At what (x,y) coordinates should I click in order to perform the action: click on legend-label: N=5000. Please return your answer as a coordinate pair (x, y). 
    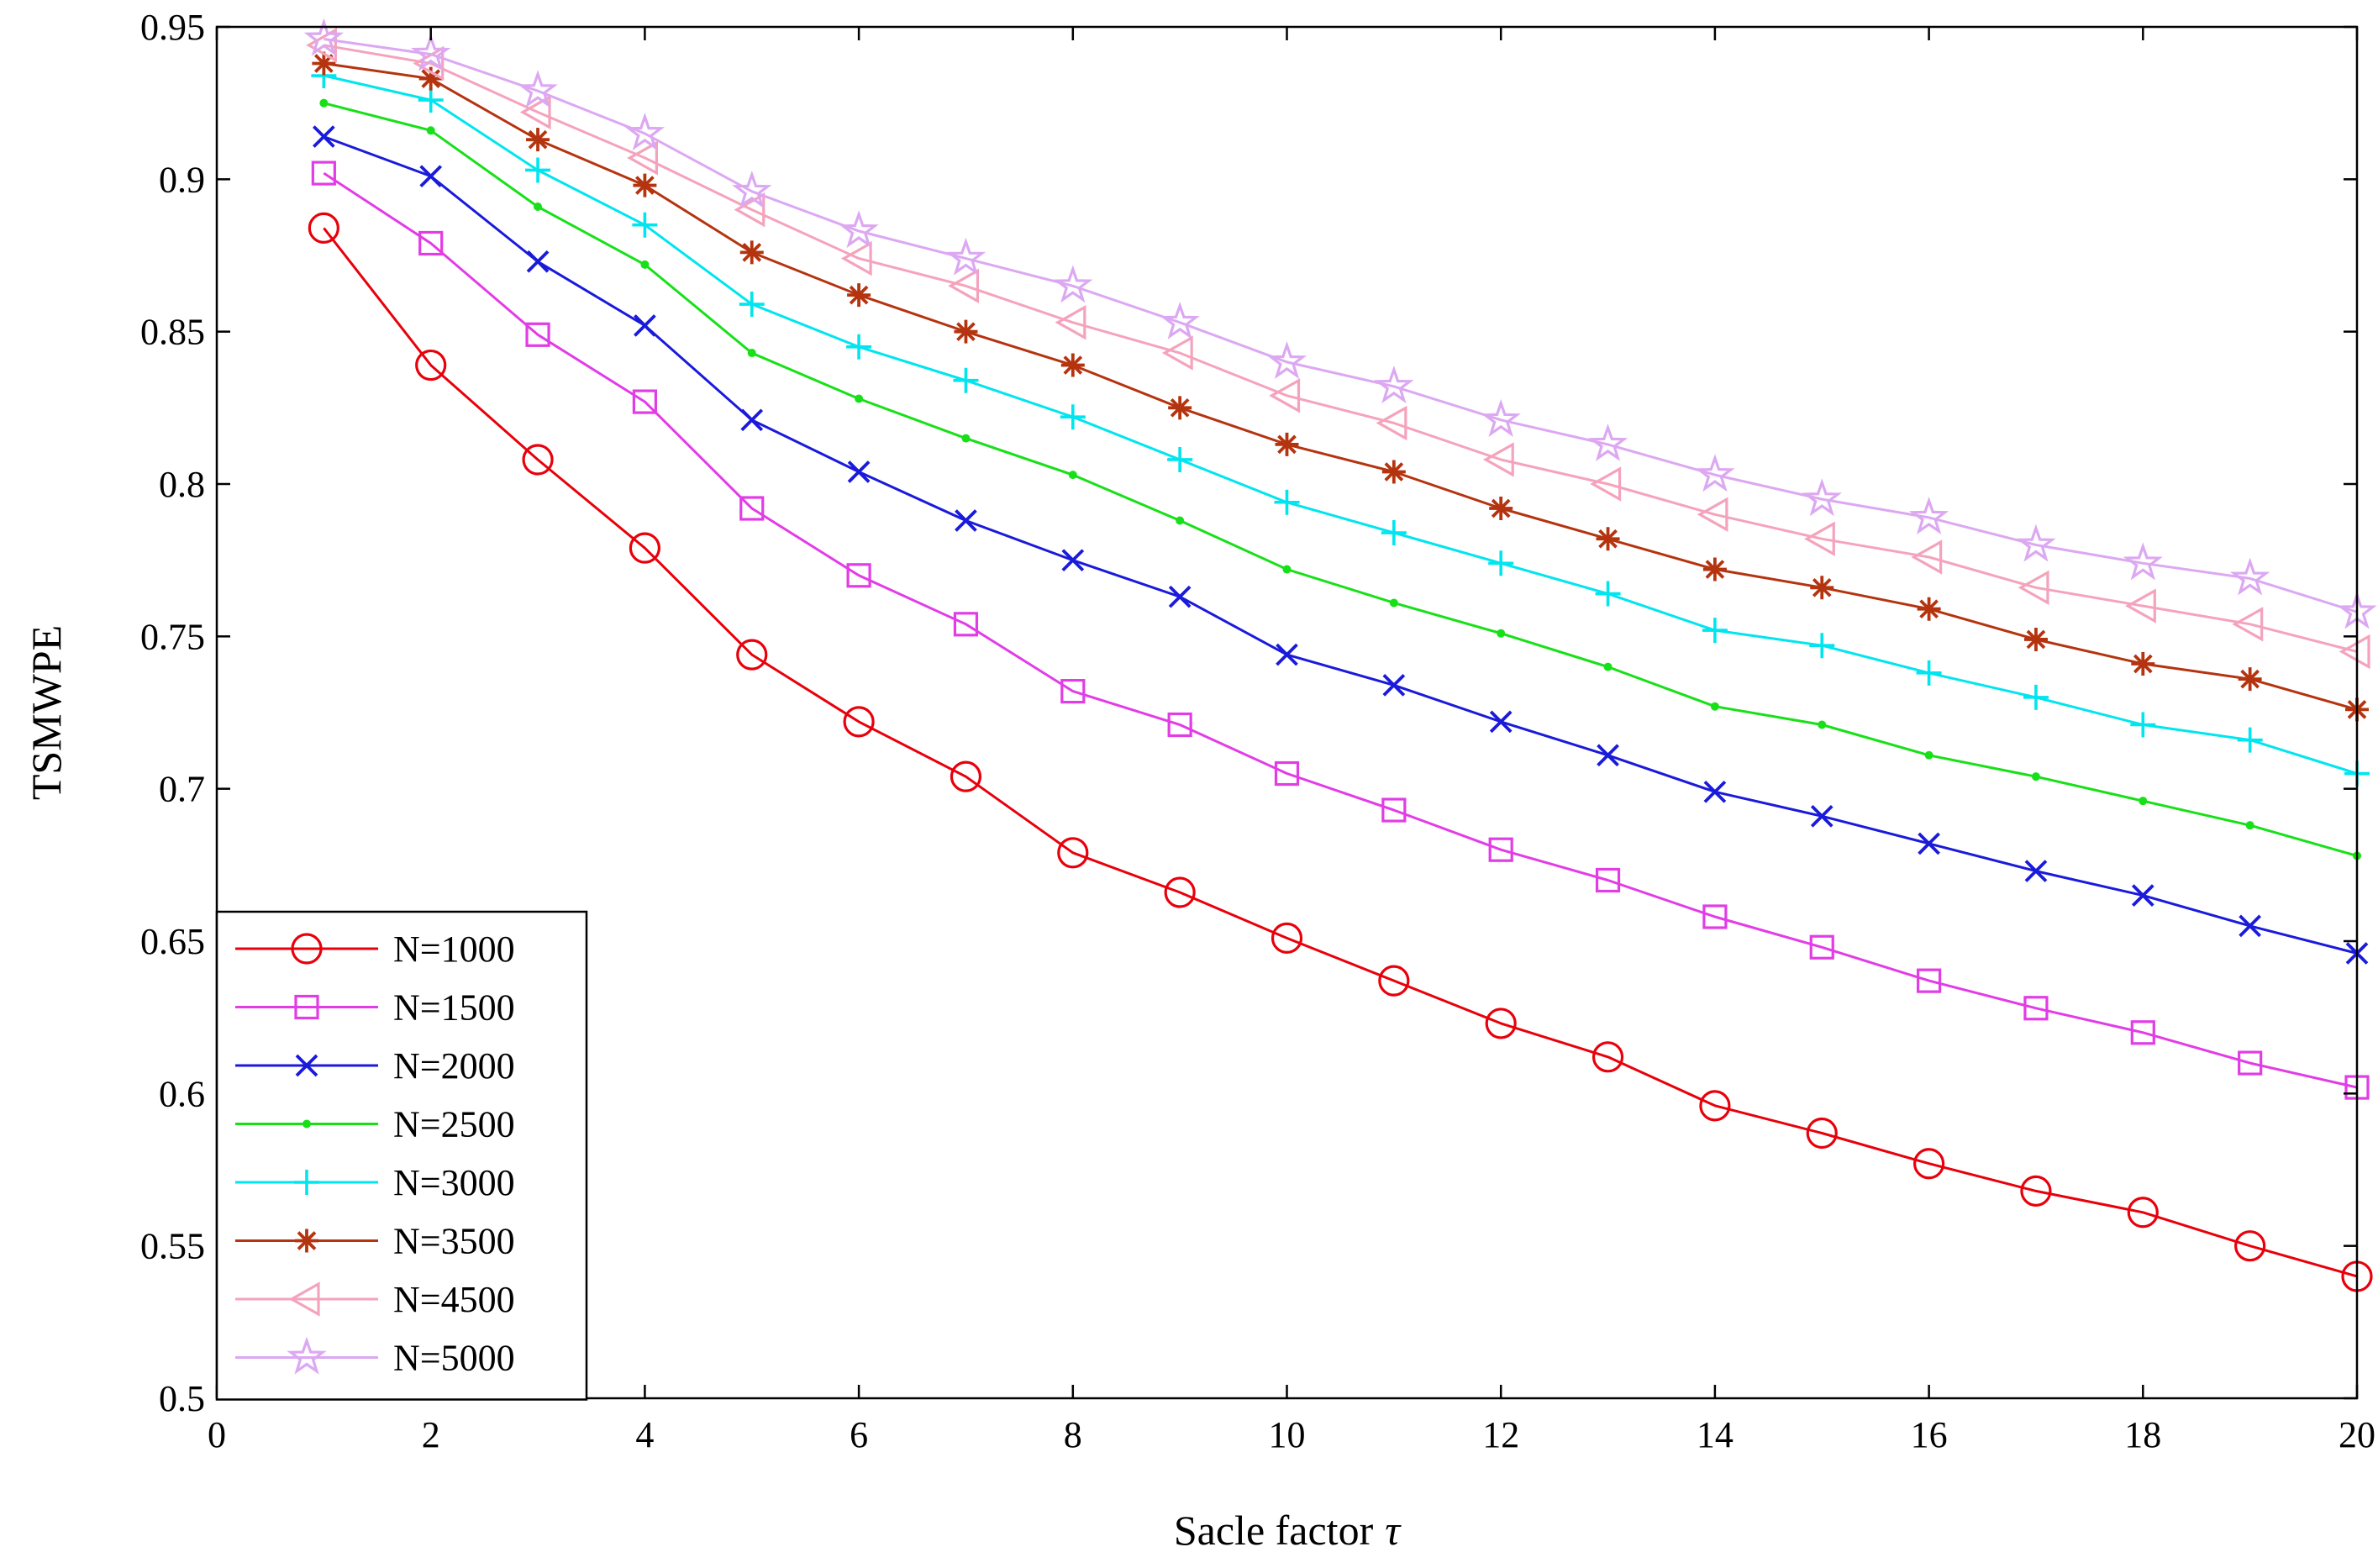
    Looking at the image, I should click on (454, 1358).